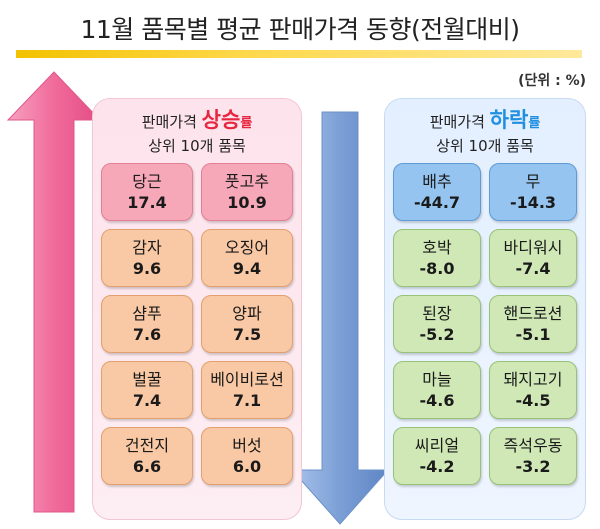 This screenshot has width=600, height=529. Describe the element at coordinates (247, 258) in the screenshot. I see `increase-card: 오징어 9.4` at that location.